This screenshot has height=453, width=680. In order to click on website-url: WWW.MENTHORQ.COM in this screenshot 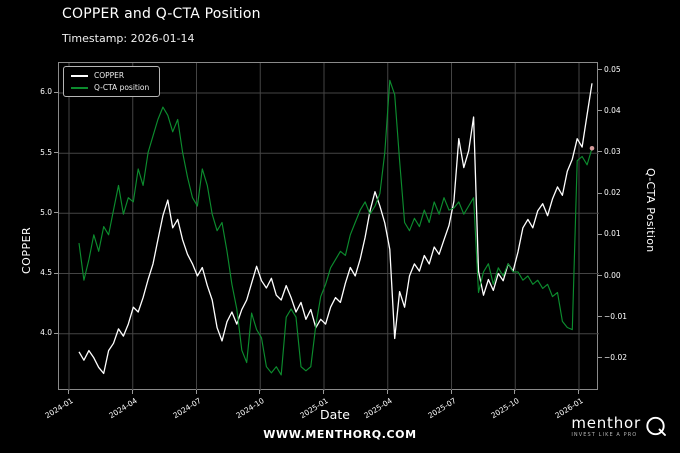, I will do `click(340, 434)`.